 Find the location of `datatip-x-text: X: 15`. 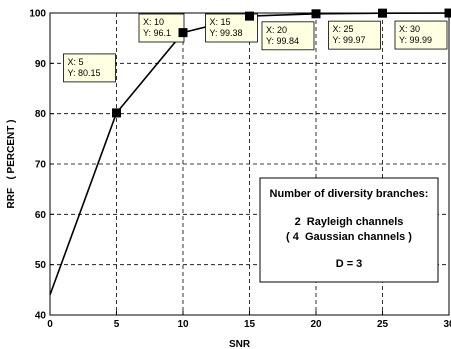

datatip-x-text: X: 15 is located at coordinates (220, 22).